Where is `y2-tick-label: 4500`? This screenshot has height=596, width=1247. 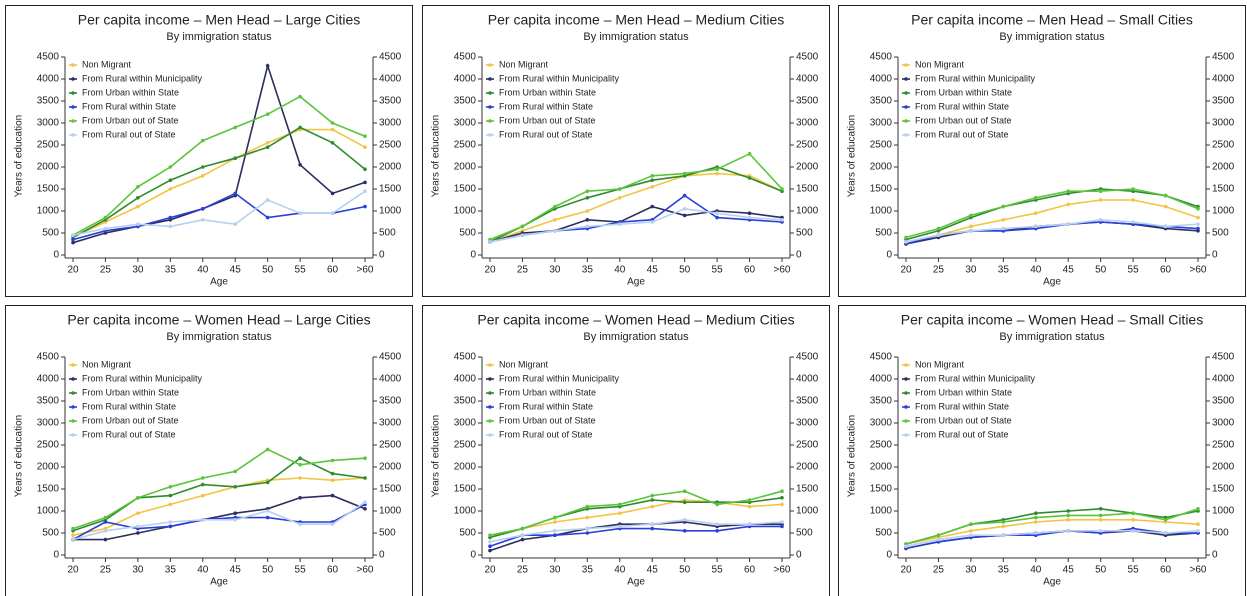
y2-tick-label: 4500 is located at coordinates (1223, 357).